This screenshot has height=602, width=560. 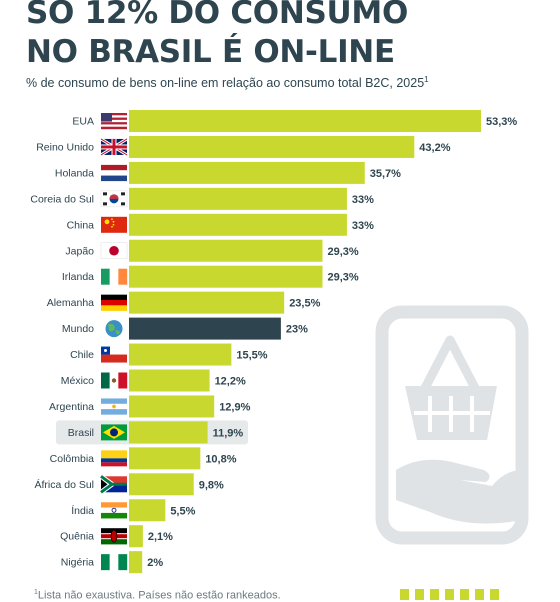 What do you see at coordinates (426, 79) in the screenshot?
I see `subtitle-footnote-mark: 1` at bounding box center [426, 79].